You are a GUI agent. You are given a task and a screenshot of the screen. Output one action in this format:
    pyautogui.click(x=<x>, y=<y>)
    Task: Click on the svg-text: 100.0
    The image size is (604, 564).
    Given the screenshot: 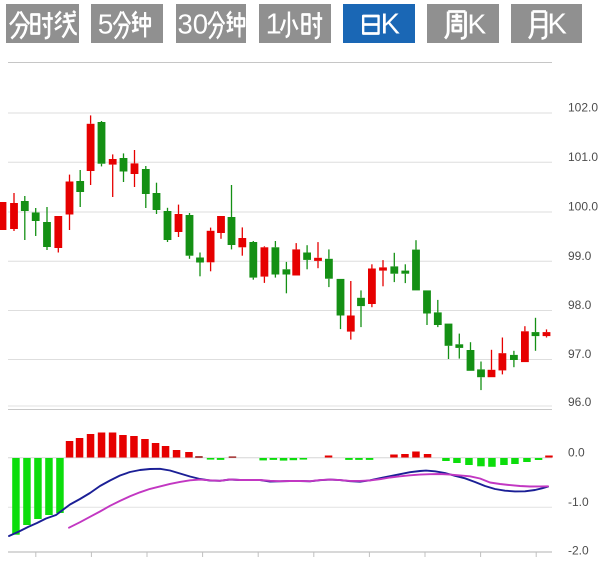 What is the action you would take?
    pyautogui.click(x=583, y=207)
    